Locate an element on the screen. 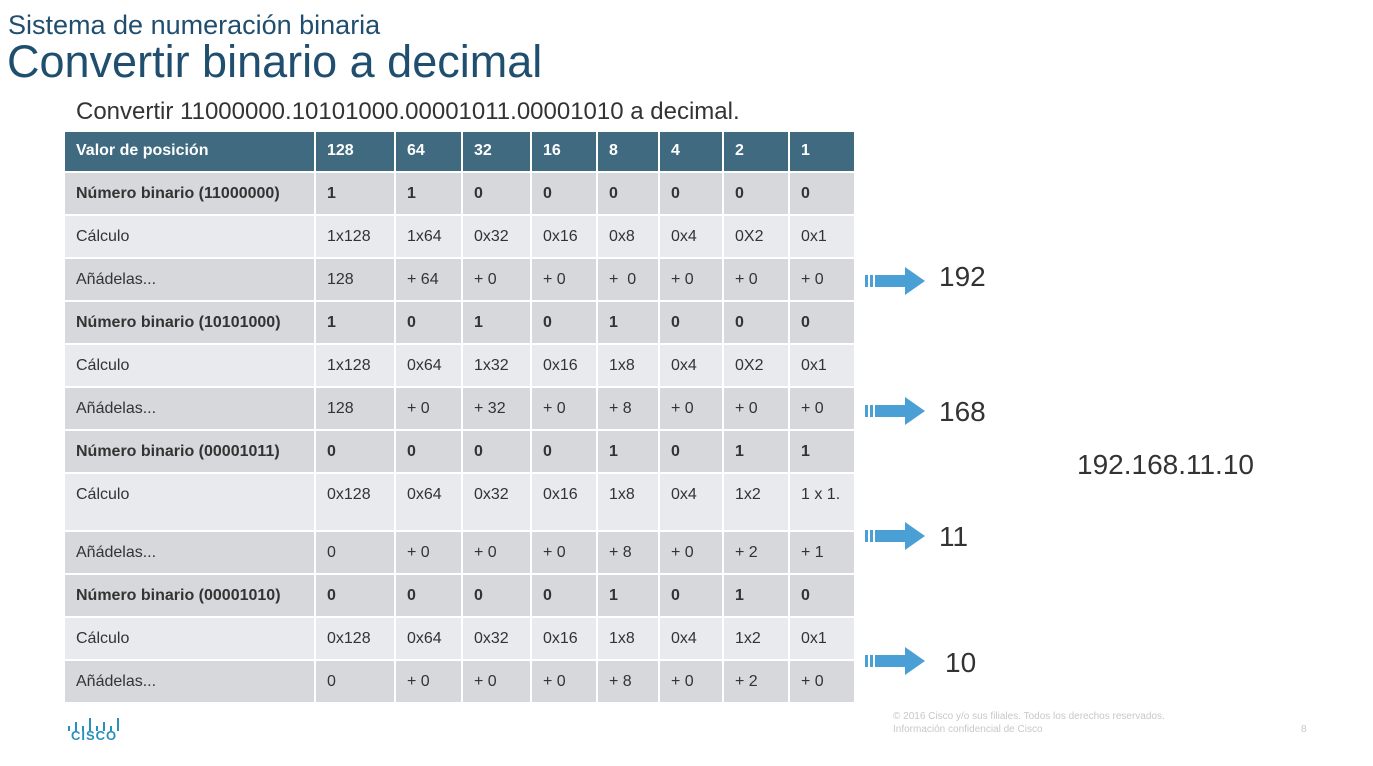  value-cell: 0X2 is located at coordinates (756, 365).